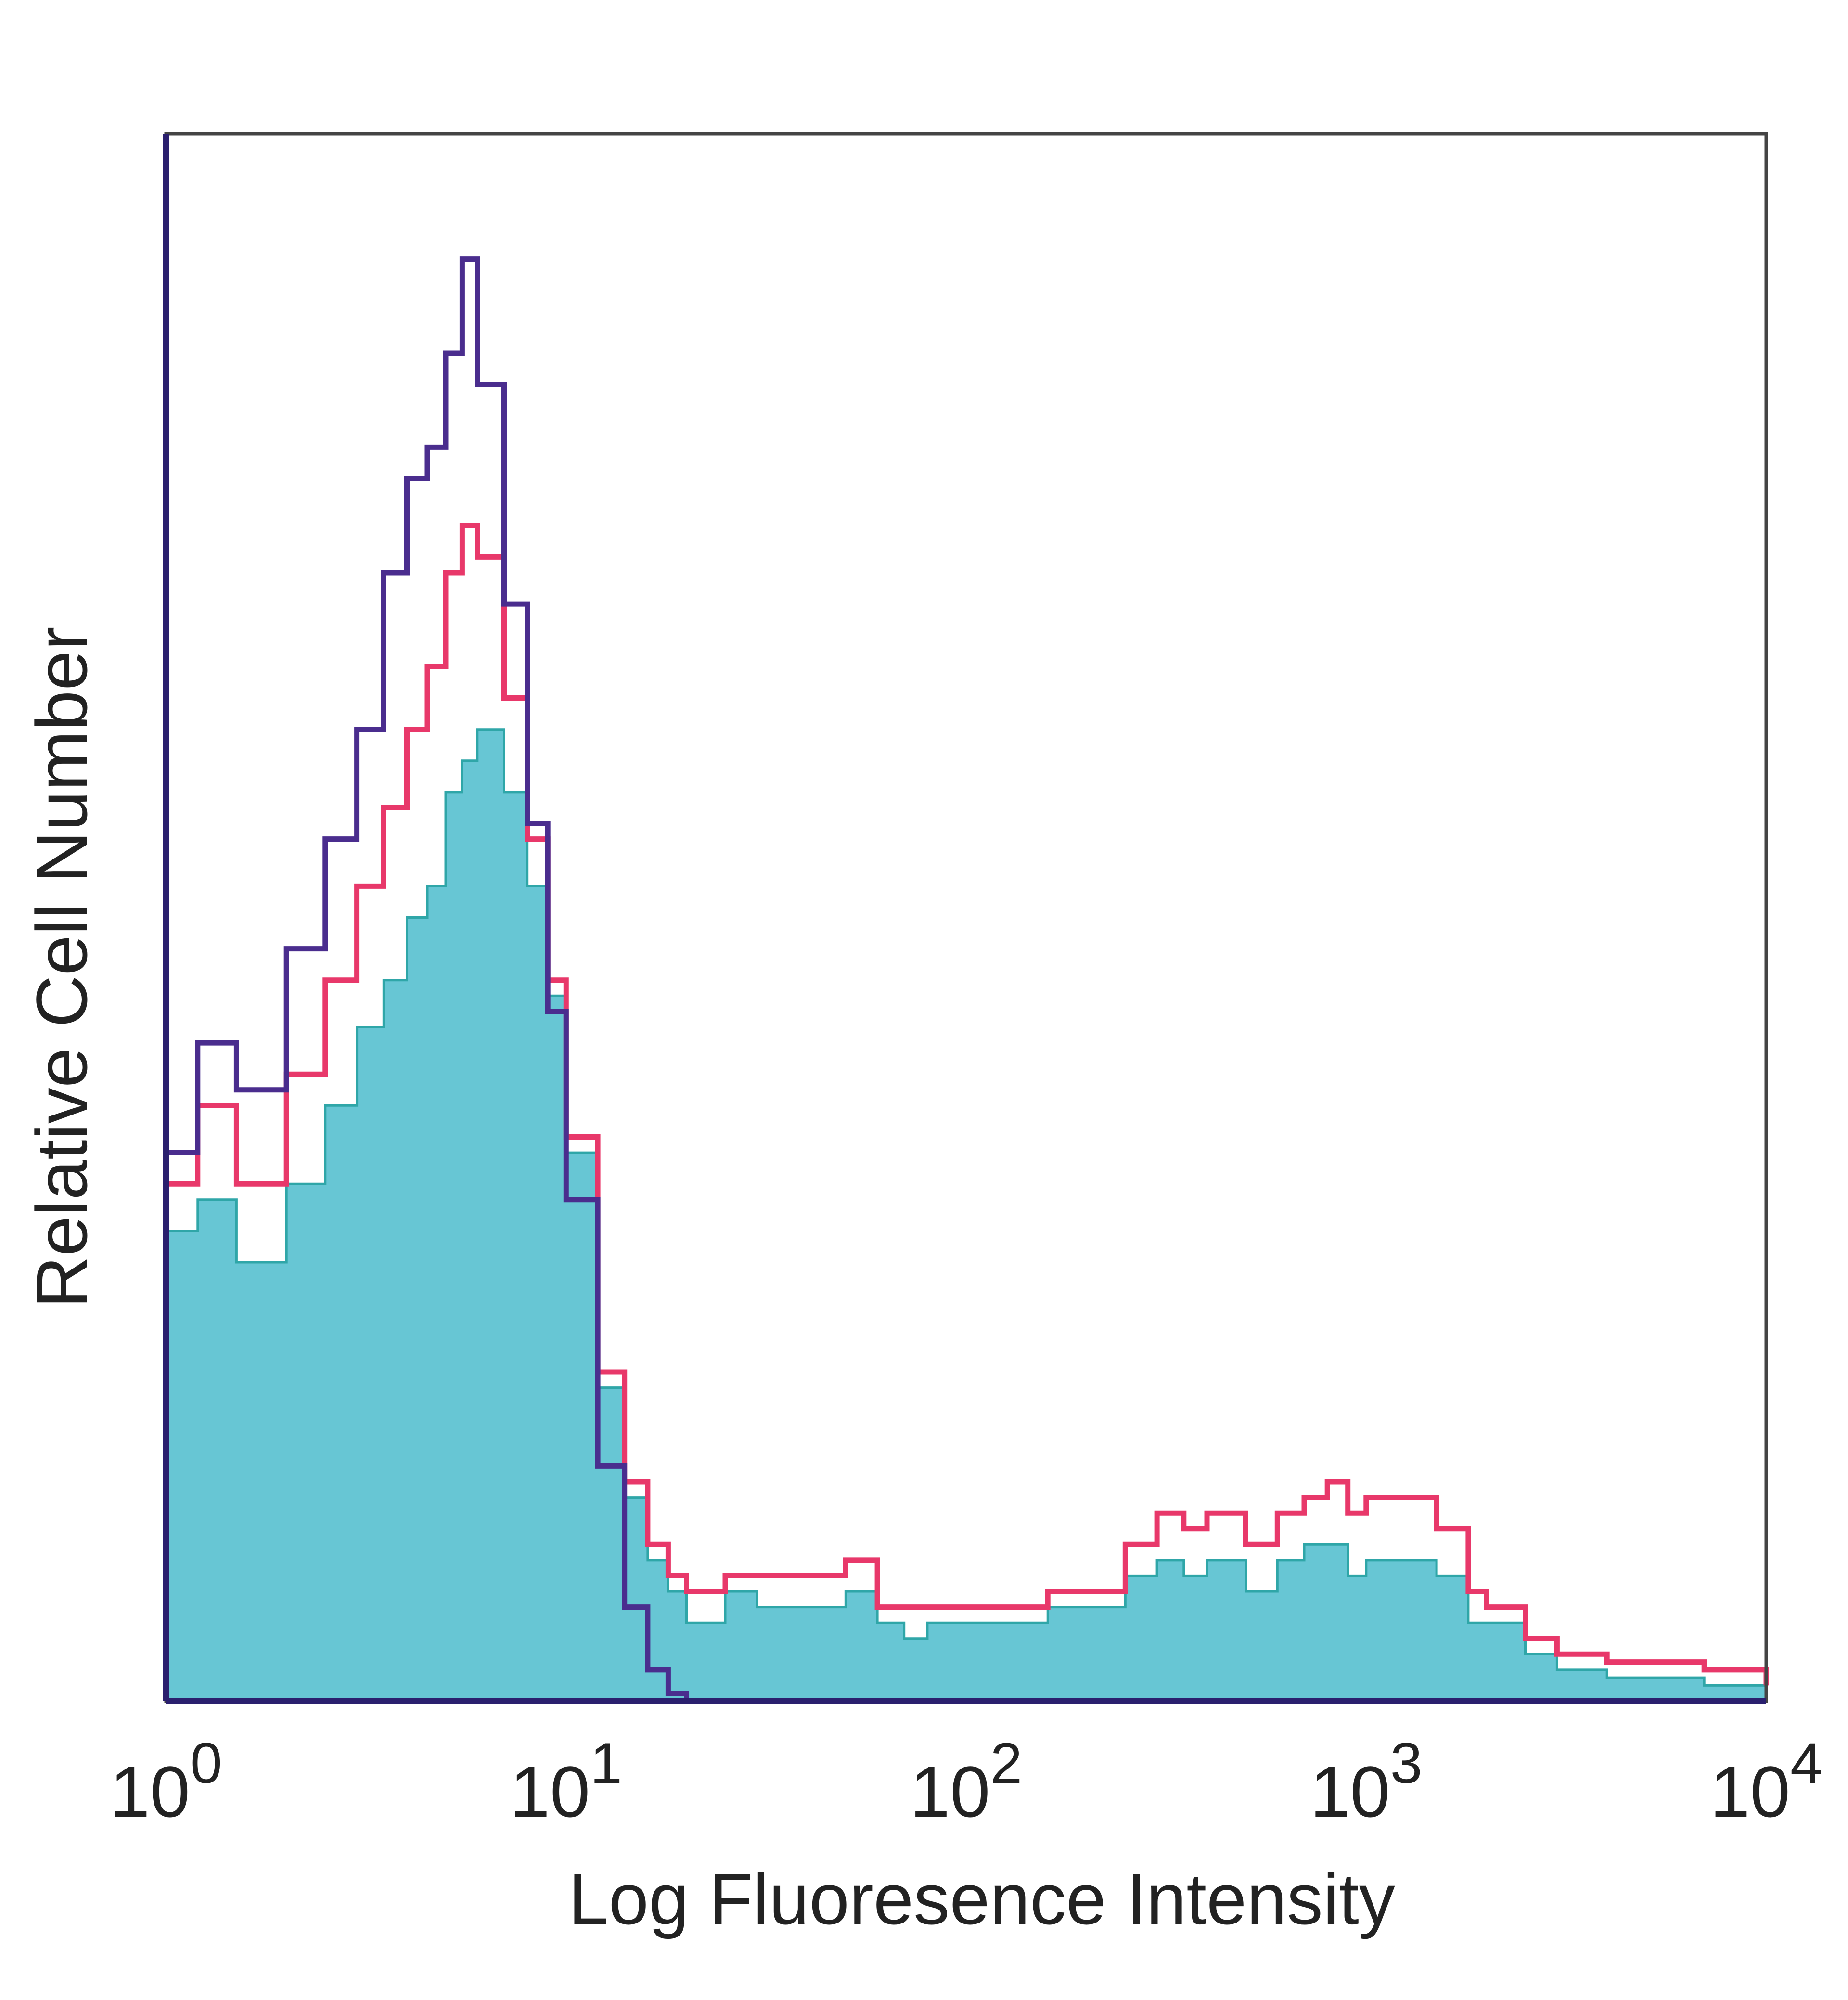  What do you see at coordinates (1766, 1781) in the screenshot?
I see `x-tick-label-4: 10⁴` at bounding box center [1766, 1781].